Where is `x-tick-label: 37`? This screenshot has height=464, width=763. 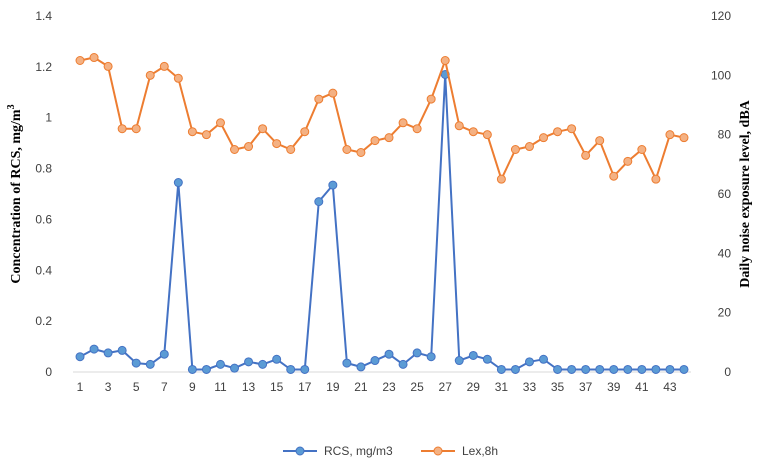 x-tick-label: 37 is located at coordinates (586, 387).